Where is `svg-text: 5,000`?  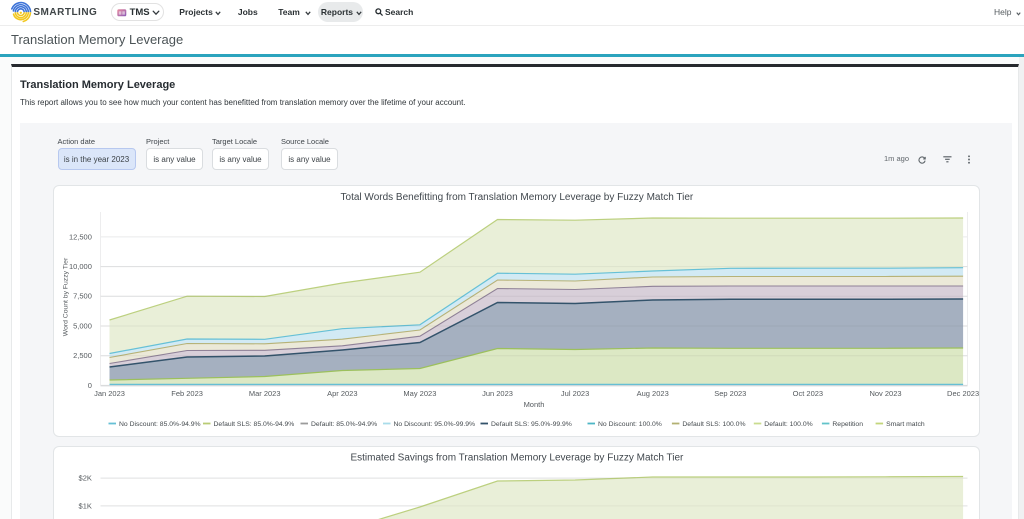 svg-text: 5,000 is located at coordinates (82, 325).